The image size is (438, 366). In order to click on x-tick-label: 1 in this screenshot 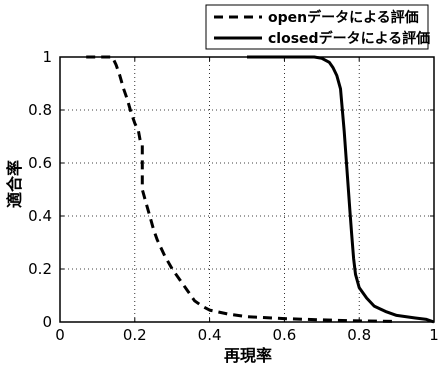, I will do `click(433, 335)`.